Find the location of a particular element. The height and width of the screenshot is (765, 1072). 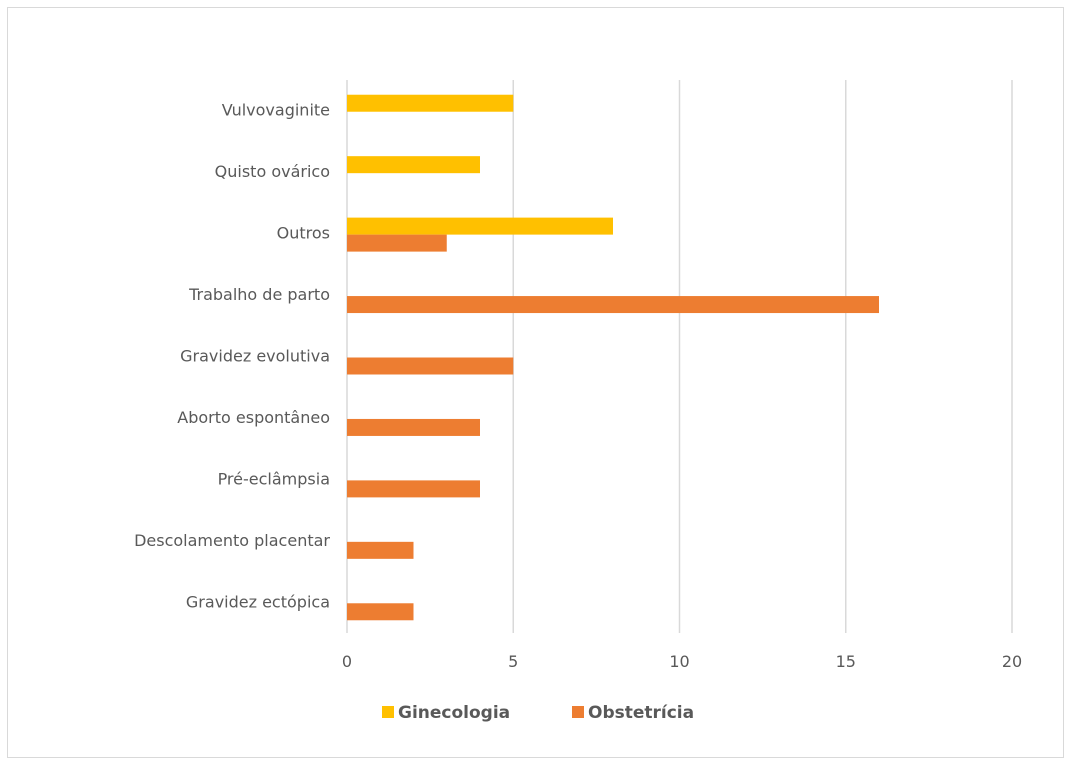

bar-ginecologia-vulvovaginite is located at coordinates (430, 103).